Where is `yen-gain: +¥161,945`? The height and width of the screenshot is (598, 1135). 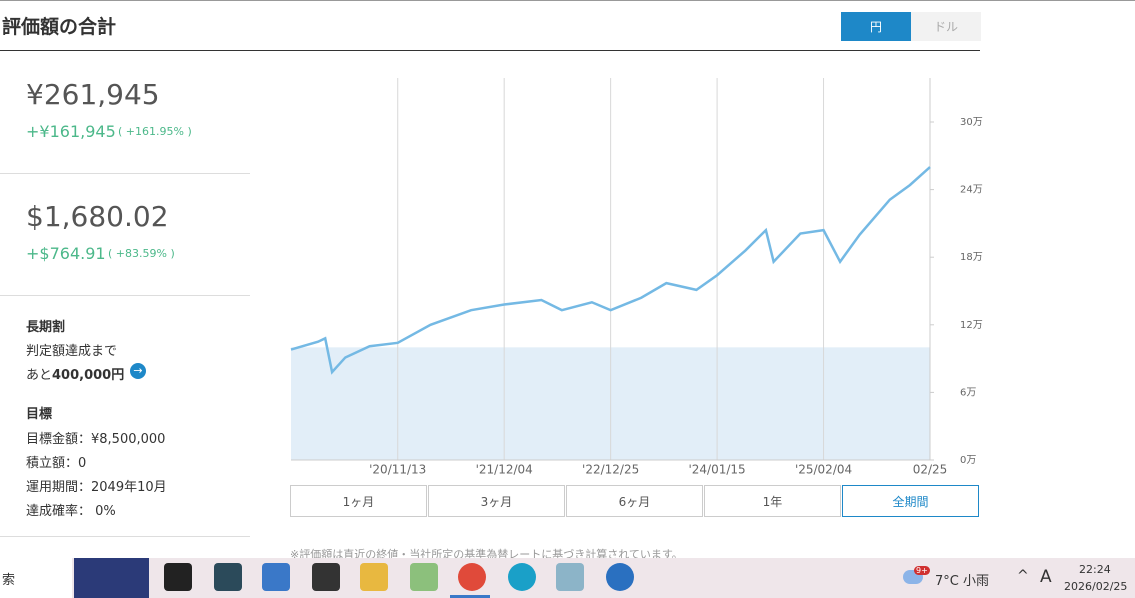 yen-gain: +¥161,945 is located at coordinates (71, 131).